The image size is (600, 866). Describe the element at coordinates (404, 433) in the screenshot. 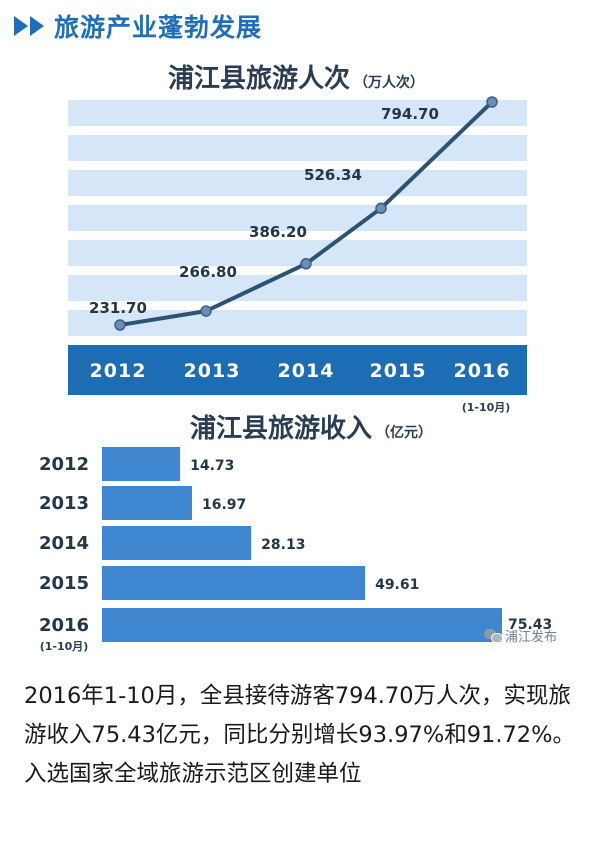

I see `bar-chart-unit: （亿元）` at that location.